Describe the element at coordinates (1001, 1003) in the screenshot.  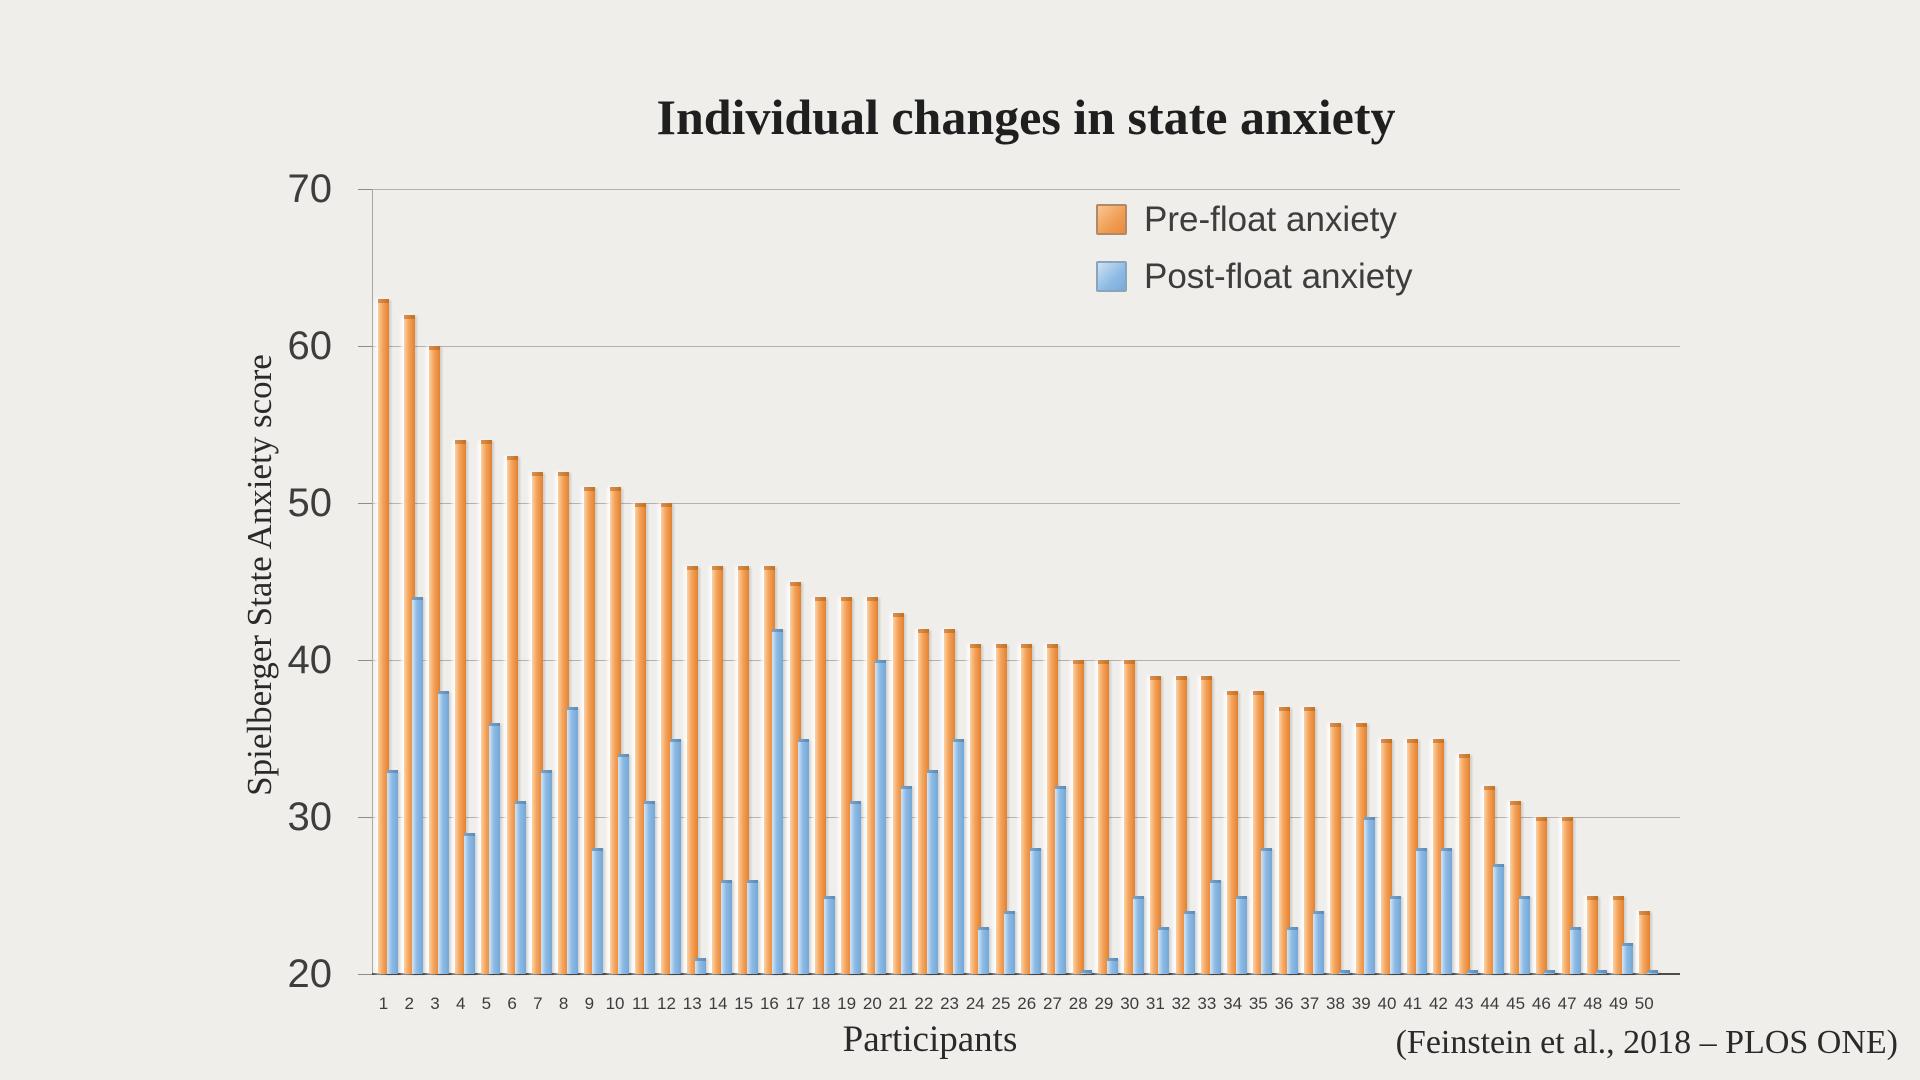
I see `x-tick-label: 25` at that location.